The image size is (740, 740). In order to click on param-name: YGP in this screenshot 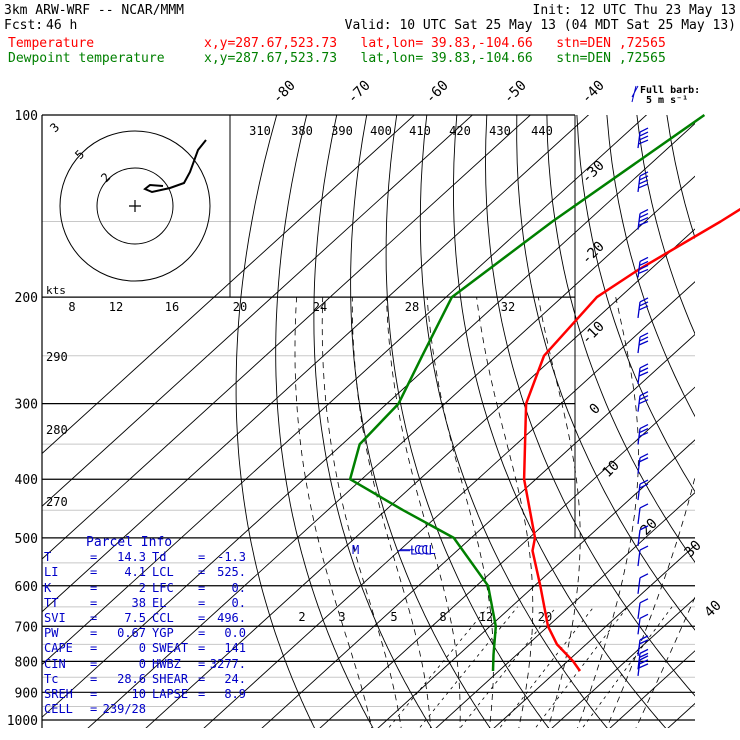, I will do `click(163, 633)`.